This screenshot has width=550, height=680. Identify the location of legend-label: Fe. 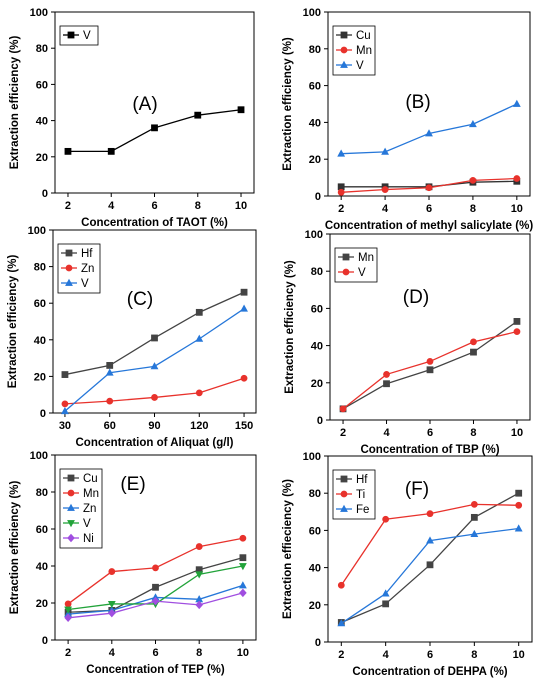
(362, 510).